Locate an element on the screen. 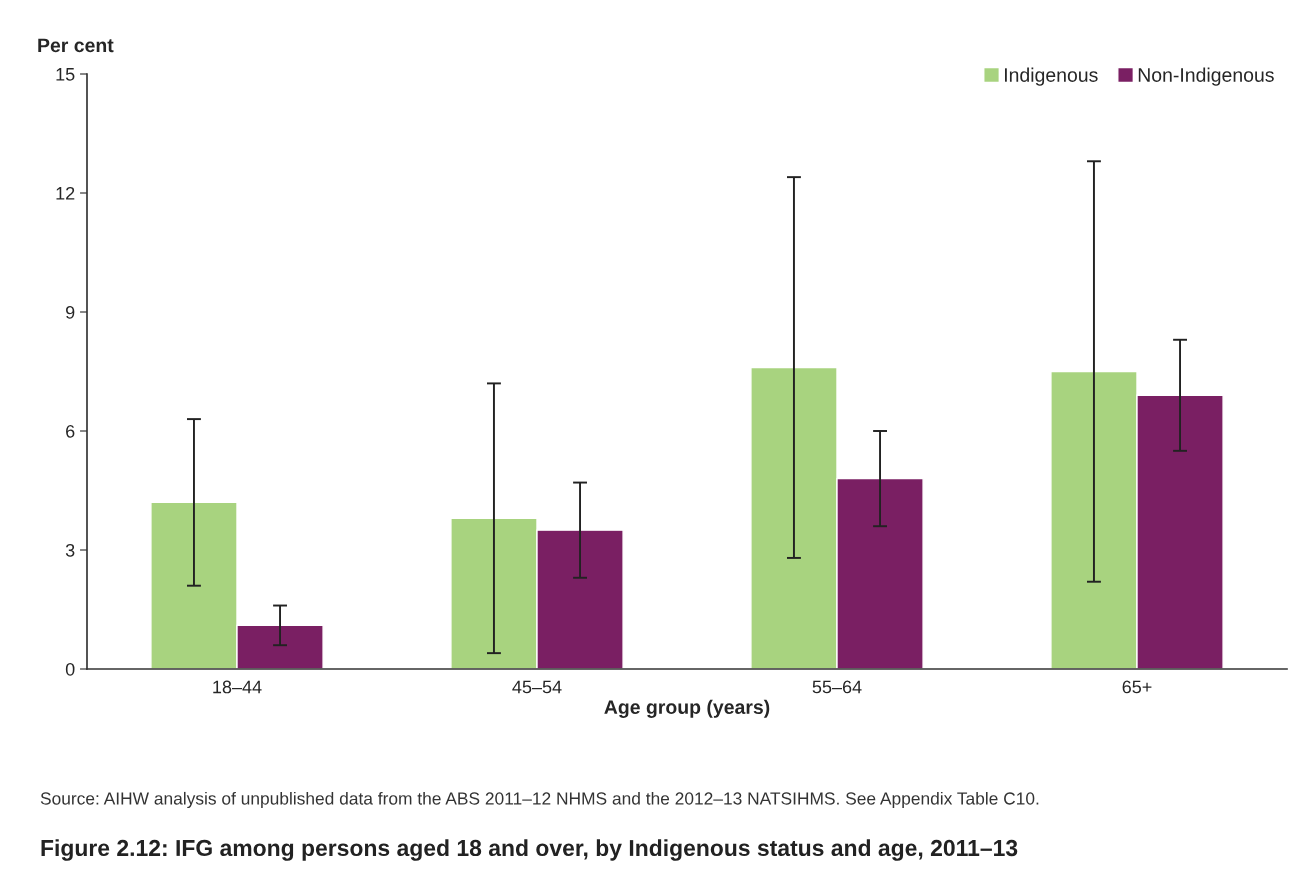 This screenshot has width=1312, height=879. y-tick-label: 9 is located at coordinates (70, 312).